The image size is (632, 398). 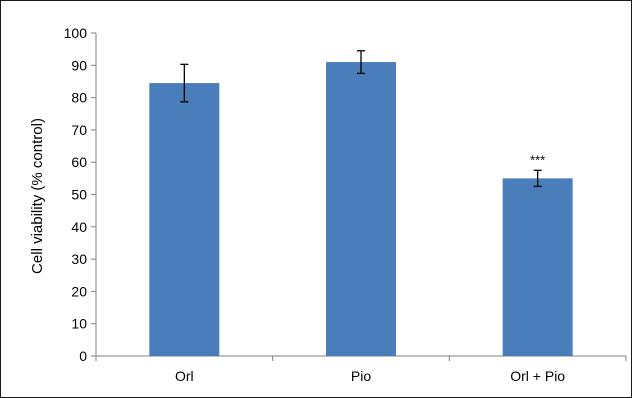 What do you see at coordinates (83, 356) in the screenshot?
I see `y-tick-label: 0` at bounding box center [83, 356].